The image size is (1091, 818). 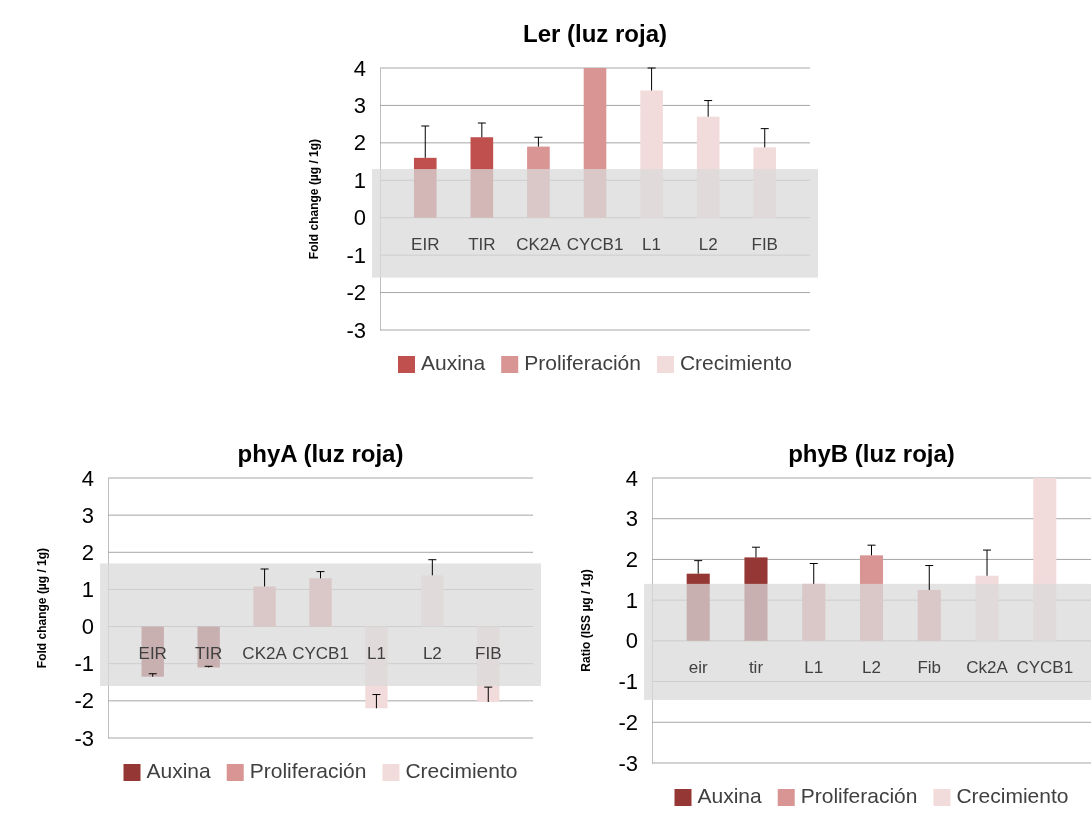 I want to click on x-tick-label: tir, so click(x=756, y=667).